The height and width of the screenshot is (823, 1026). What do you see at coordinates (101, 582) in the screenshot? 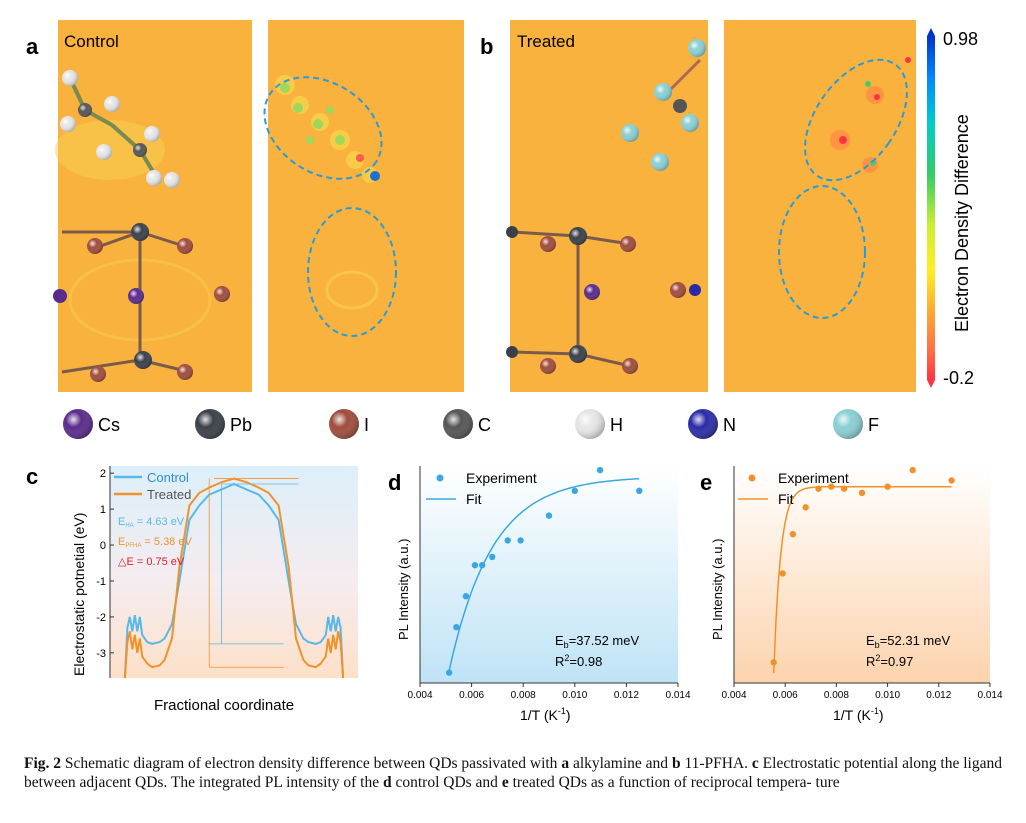
I see `panel-c-ytick-label: -1` at bounding box center [101, 582].